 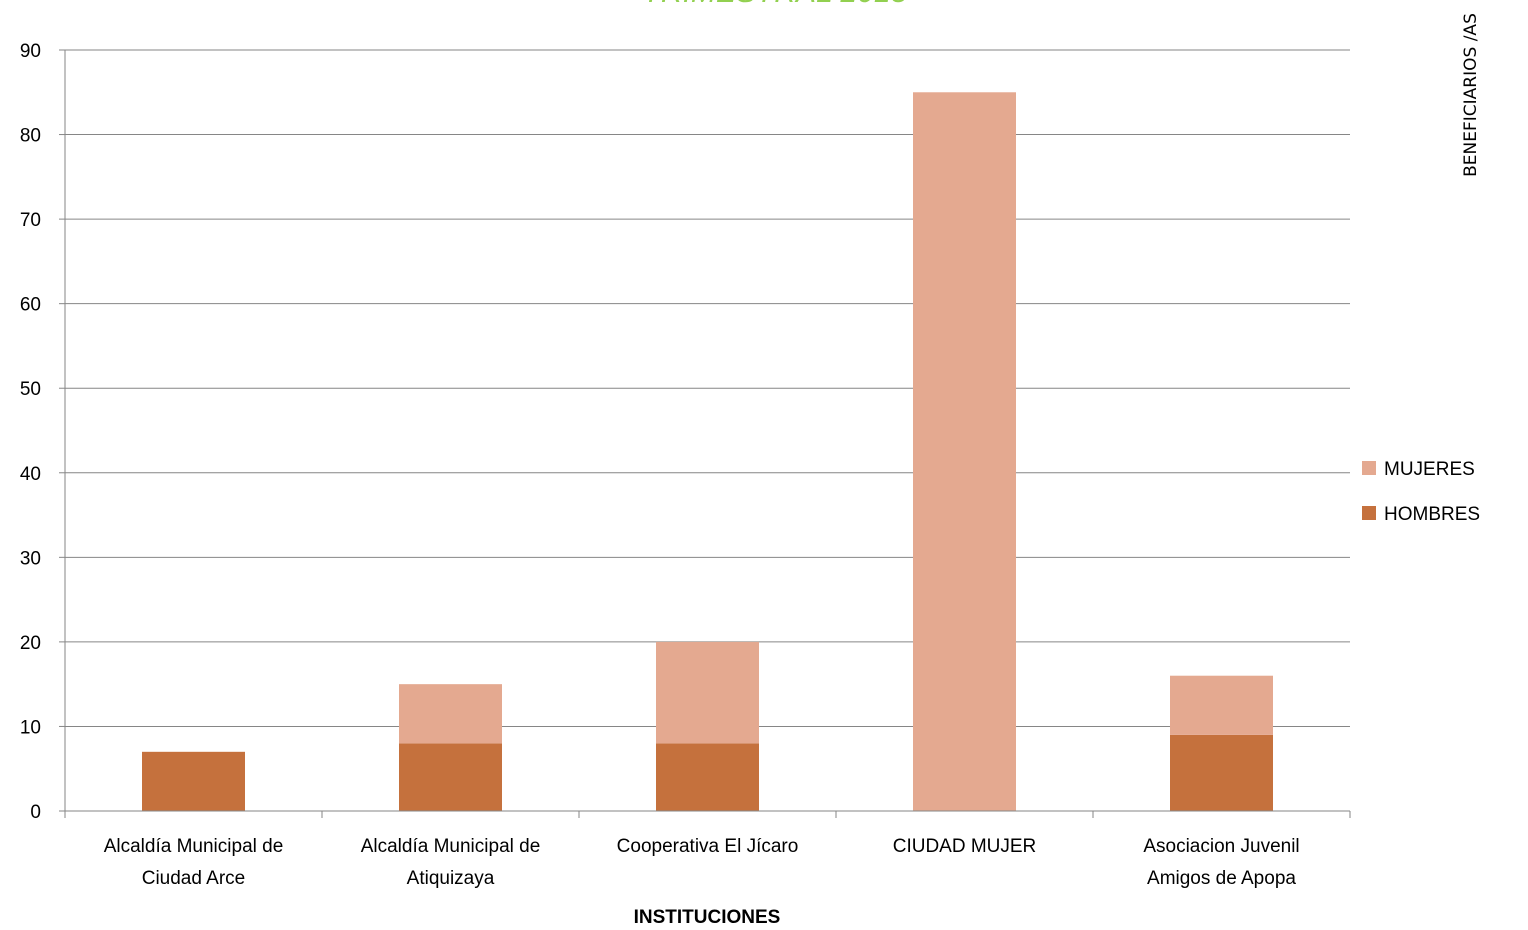 I want to click on x-tick-label: Atiquizaya, so click(x=451, y=878).